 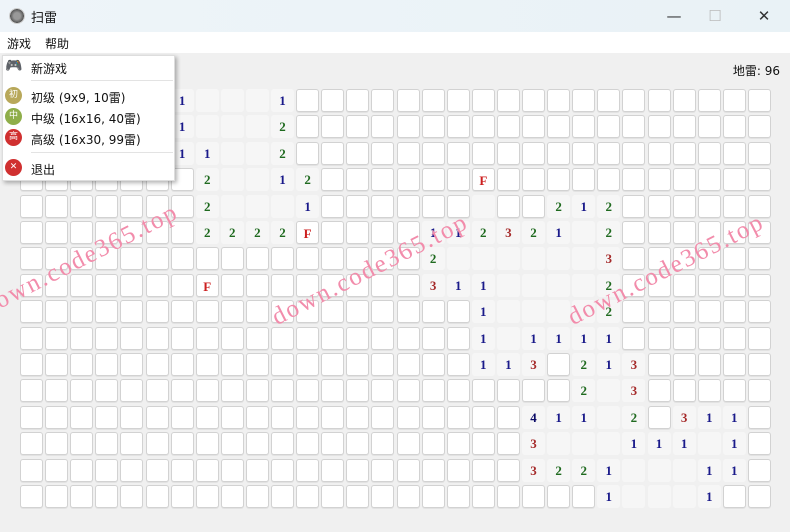 What do you see at coordinates (715, 16) in the screenshot?
I see `maximize-button: ☐` at bounding box center [715, 16].